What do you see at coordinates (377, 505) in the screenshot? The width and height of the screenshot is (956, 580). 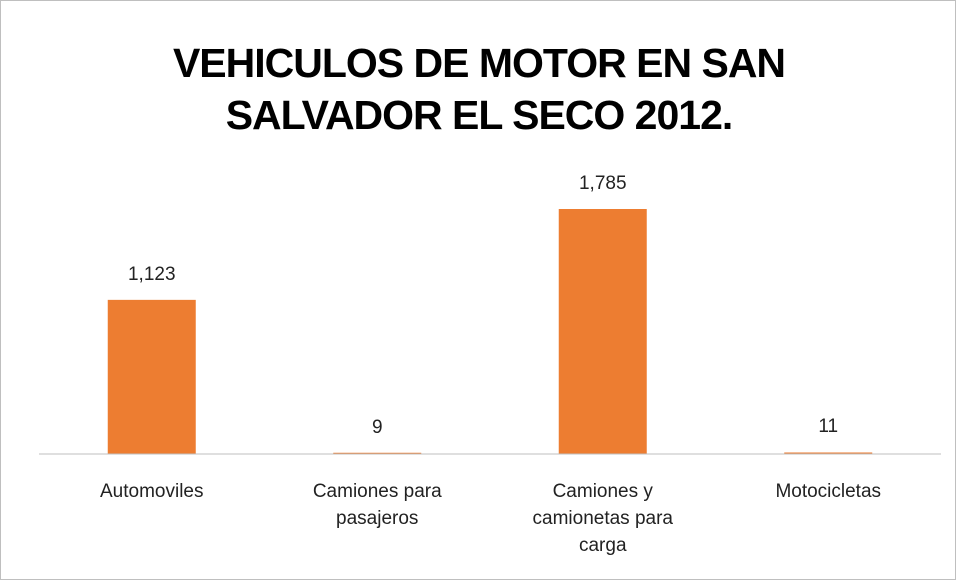 I see `x-tick-label: Camiones para pasajeros` at bounding box center [377, 505].